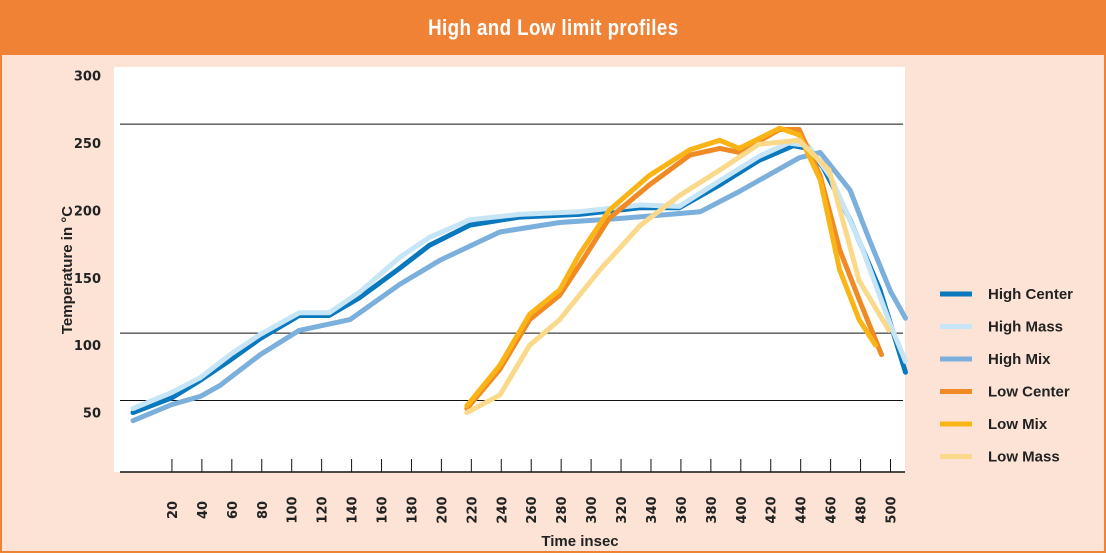 Image resolution: width=1106 pixels, height=555 pixels. What do you see at coordinates (1025, 327) in the screenshot?
I see `legend-label: High Mass` at bounding box center [1025, 327].